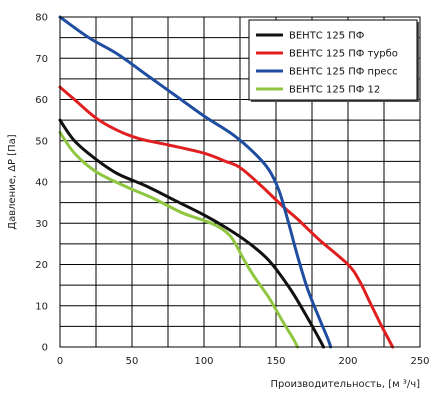  What do you see at coordinates (41, 306) in the screenshot?
I see `y-tick-label: 10` at bounding box center [41, 306].